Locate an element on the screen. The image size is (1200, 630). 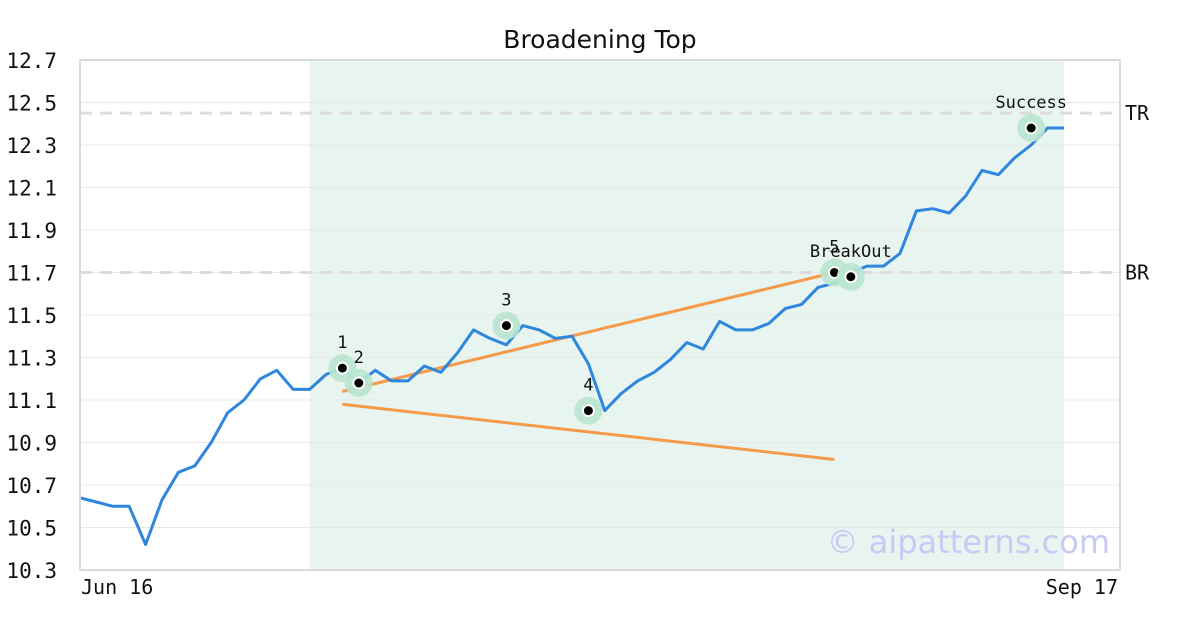
y-tick-label: 10.3 is located at coordinates (31, 571).